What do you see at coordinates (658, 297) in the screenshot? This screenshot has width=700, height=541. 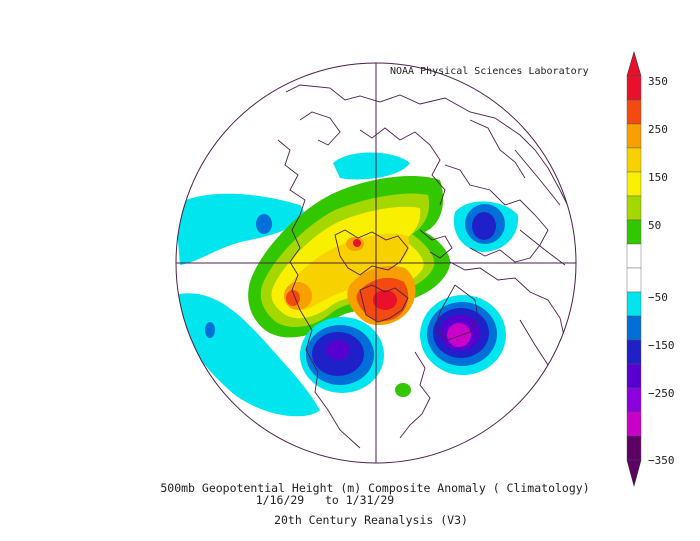 I see `colorbar-label: −50` at bounding box center [658, 297].